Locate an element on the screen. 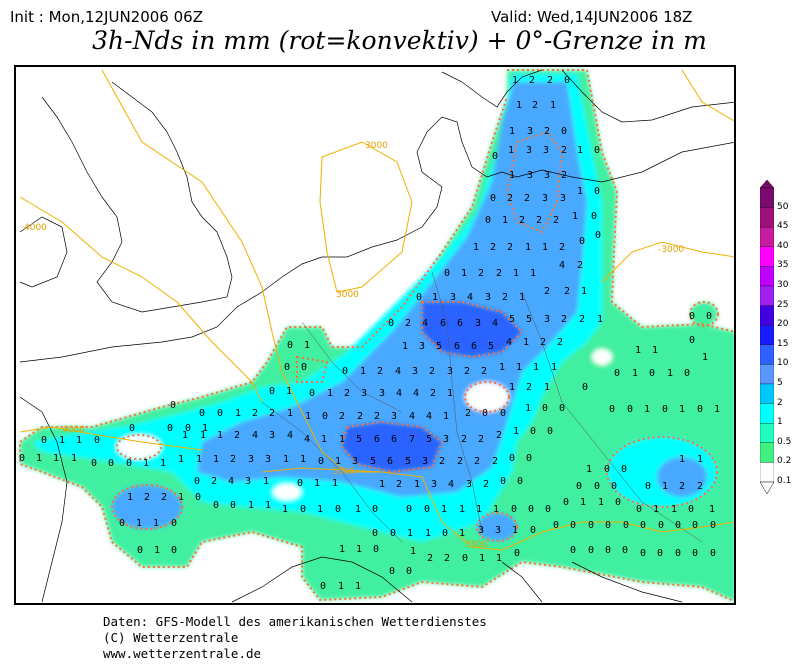 The width and height of the screenshot is (799, 671). legend-tick-label: 25 is located at coordinates (783, 304).